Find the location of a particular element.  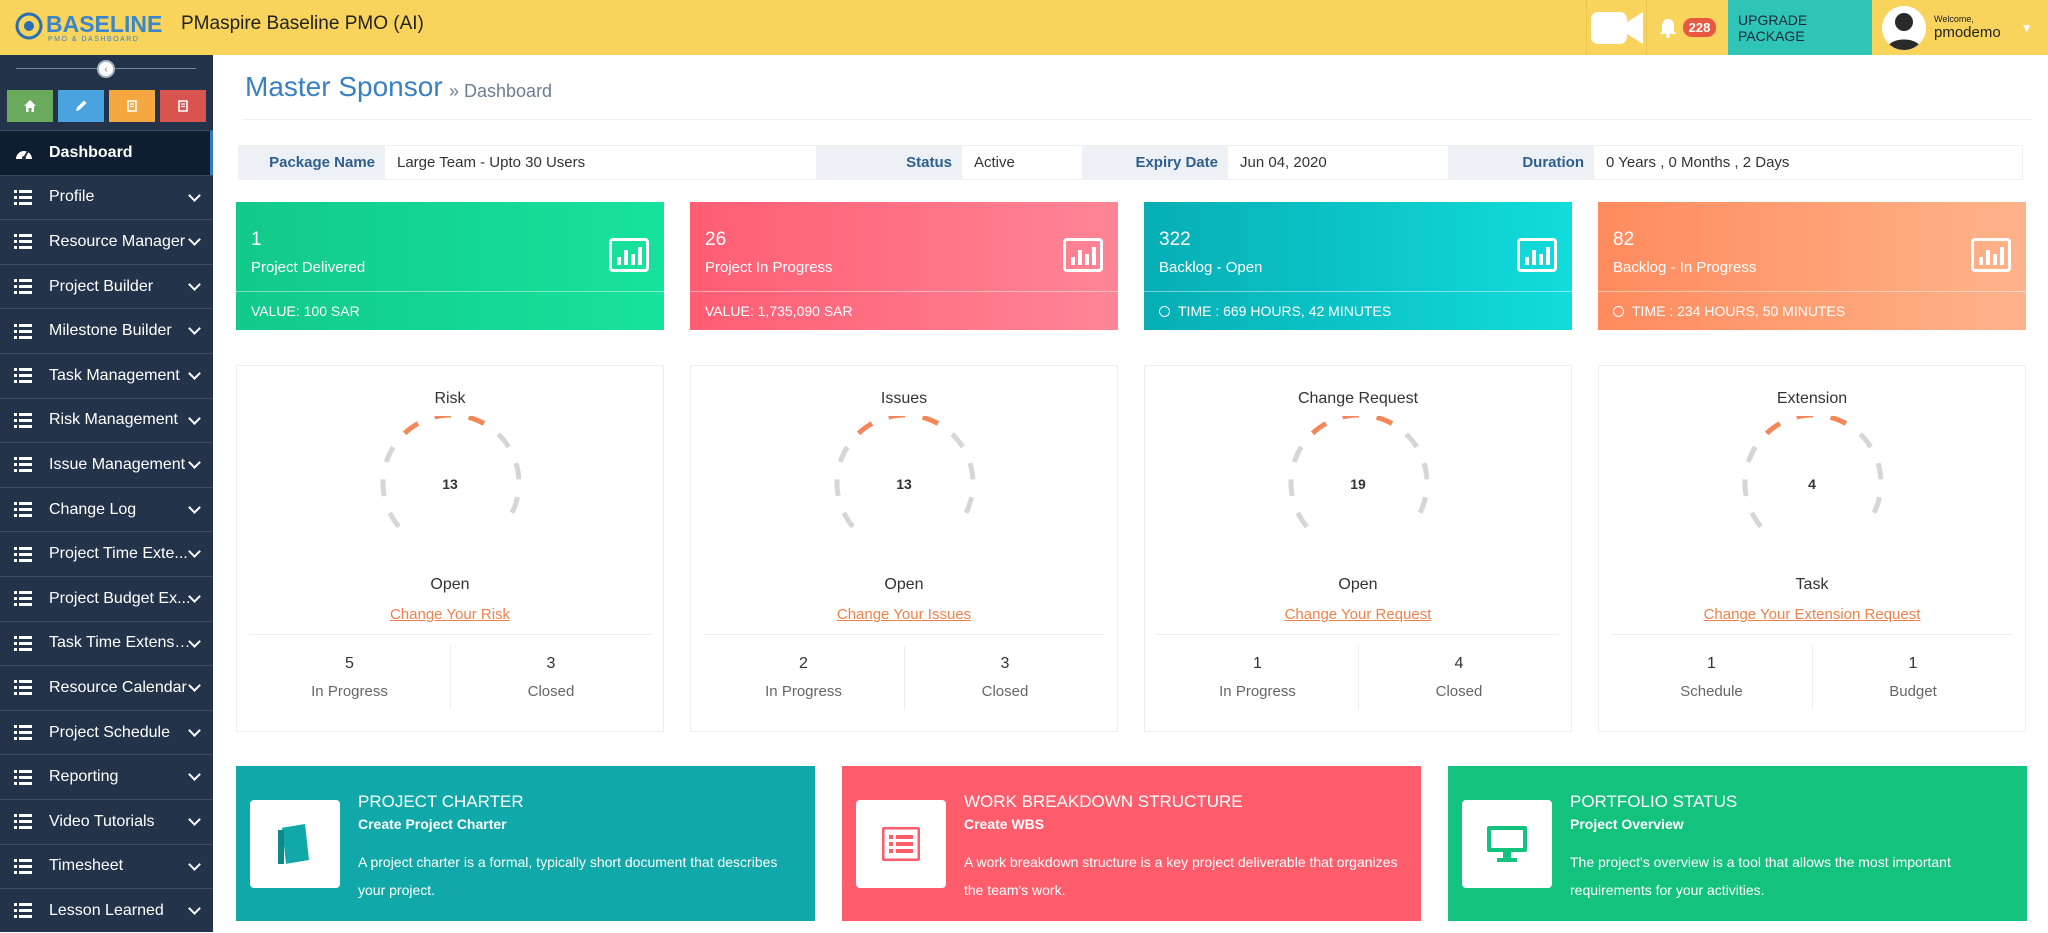

book-icon is located at coordinates (132, 106).